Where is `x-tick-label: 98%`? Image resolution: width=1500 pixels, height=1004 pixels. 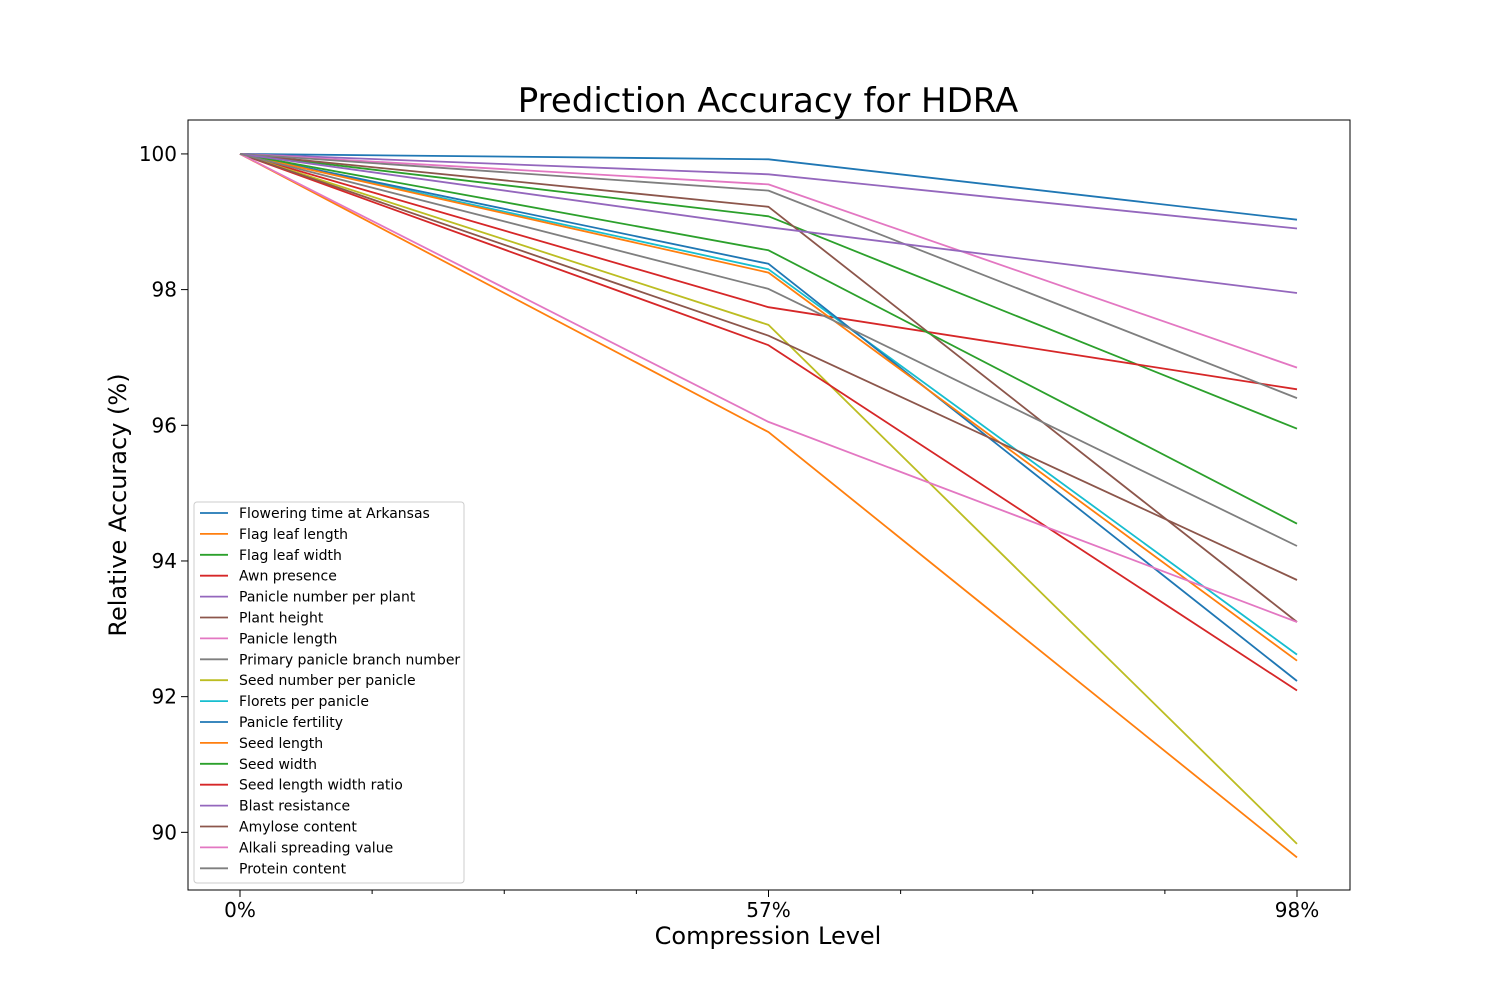
x-tick-label: 98% is located at coordinates (1297, 910).